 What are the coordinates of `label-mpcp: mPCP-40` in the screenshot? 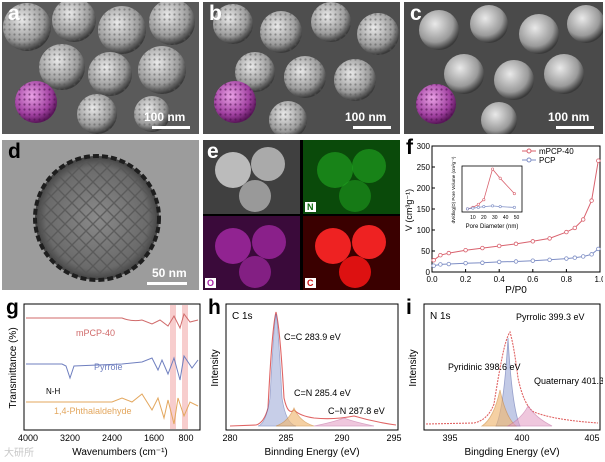 It's located at (95, 333).